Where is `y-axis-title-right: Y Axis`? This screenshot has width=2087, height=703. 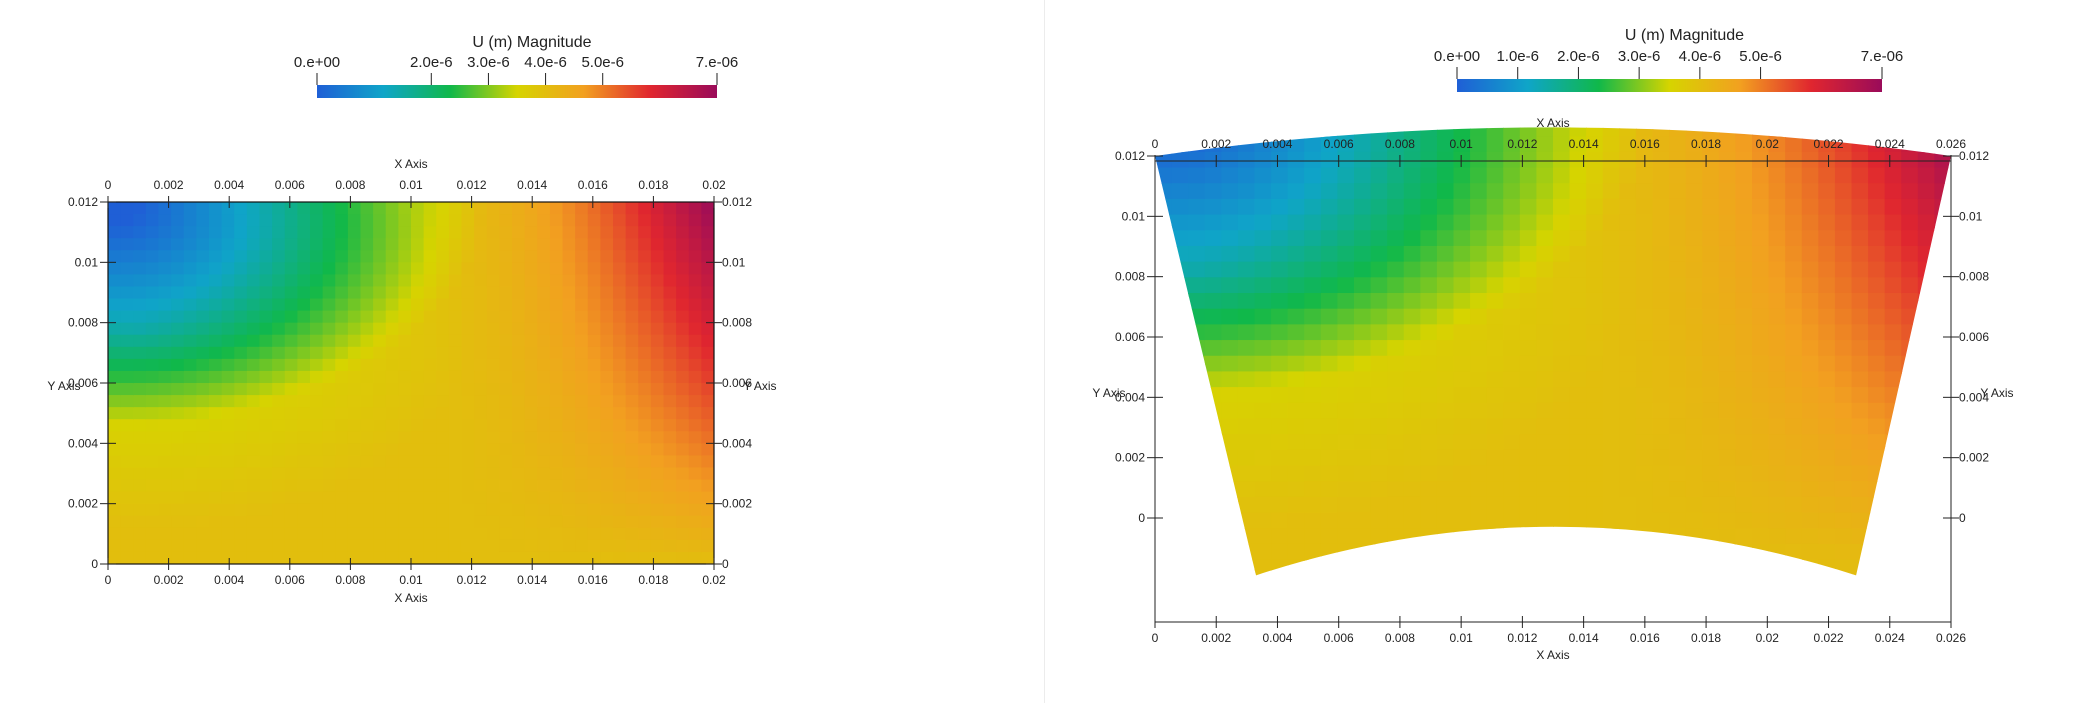
y-axis-title-right: Y Axis is located at coordinates (1996, 393).